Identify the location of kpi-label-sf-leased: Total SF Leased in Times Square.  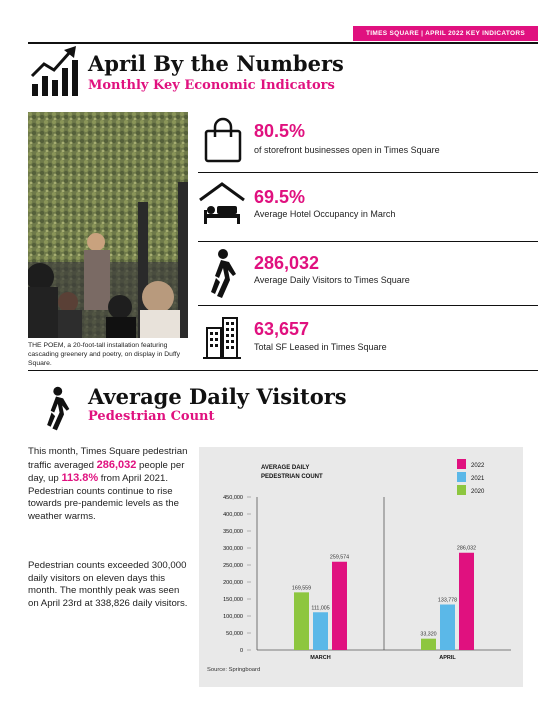
(320, 347).